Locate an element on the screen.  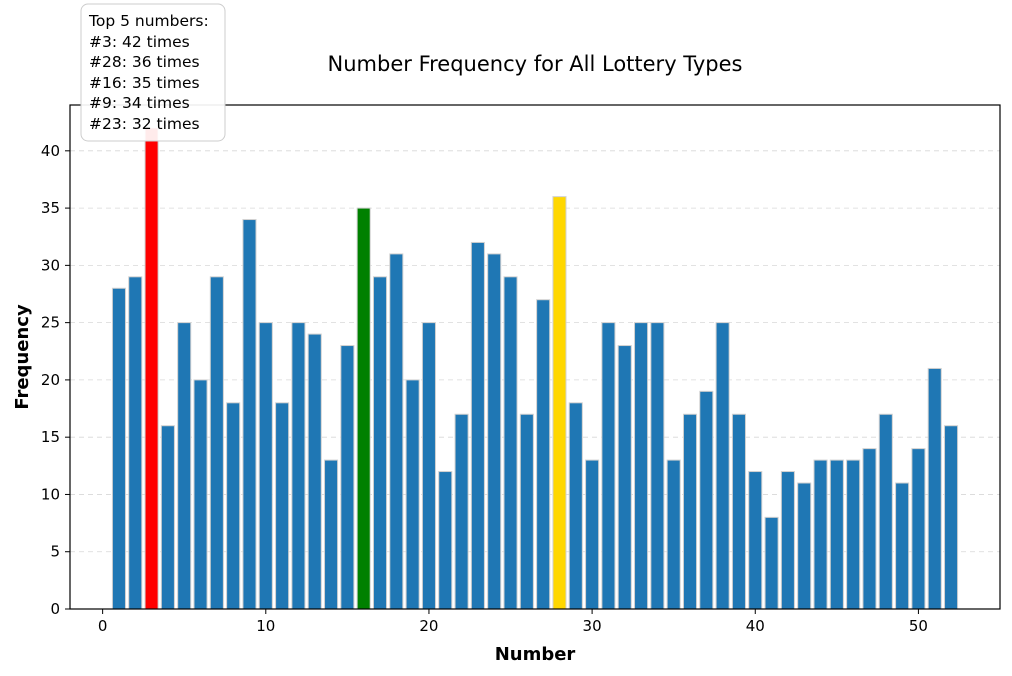
y-tick-label: 20 is located at coordinates (50, 380).